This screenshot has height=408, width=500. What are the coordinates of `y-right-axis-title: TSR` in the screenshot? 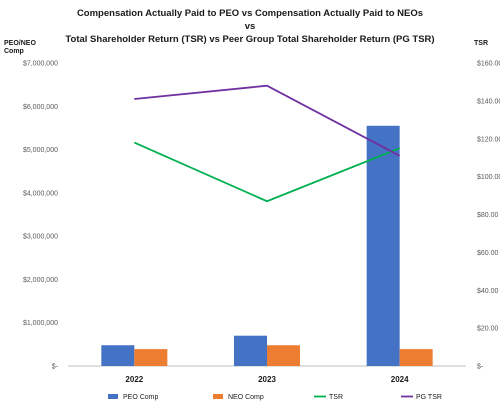 It's located at (481, 43).